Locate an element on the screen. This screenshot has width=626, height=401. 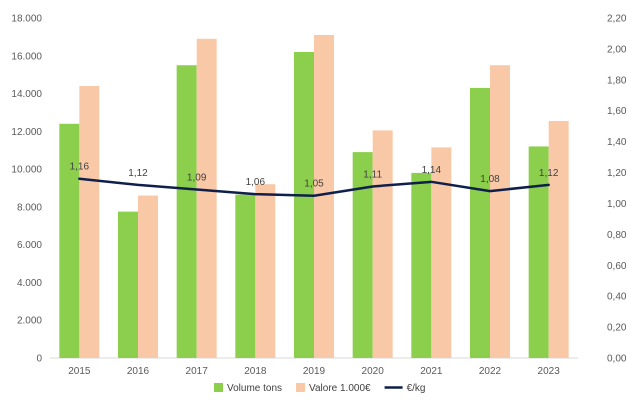
price-data-label: 1,08 is located at coordinates (490, 179).